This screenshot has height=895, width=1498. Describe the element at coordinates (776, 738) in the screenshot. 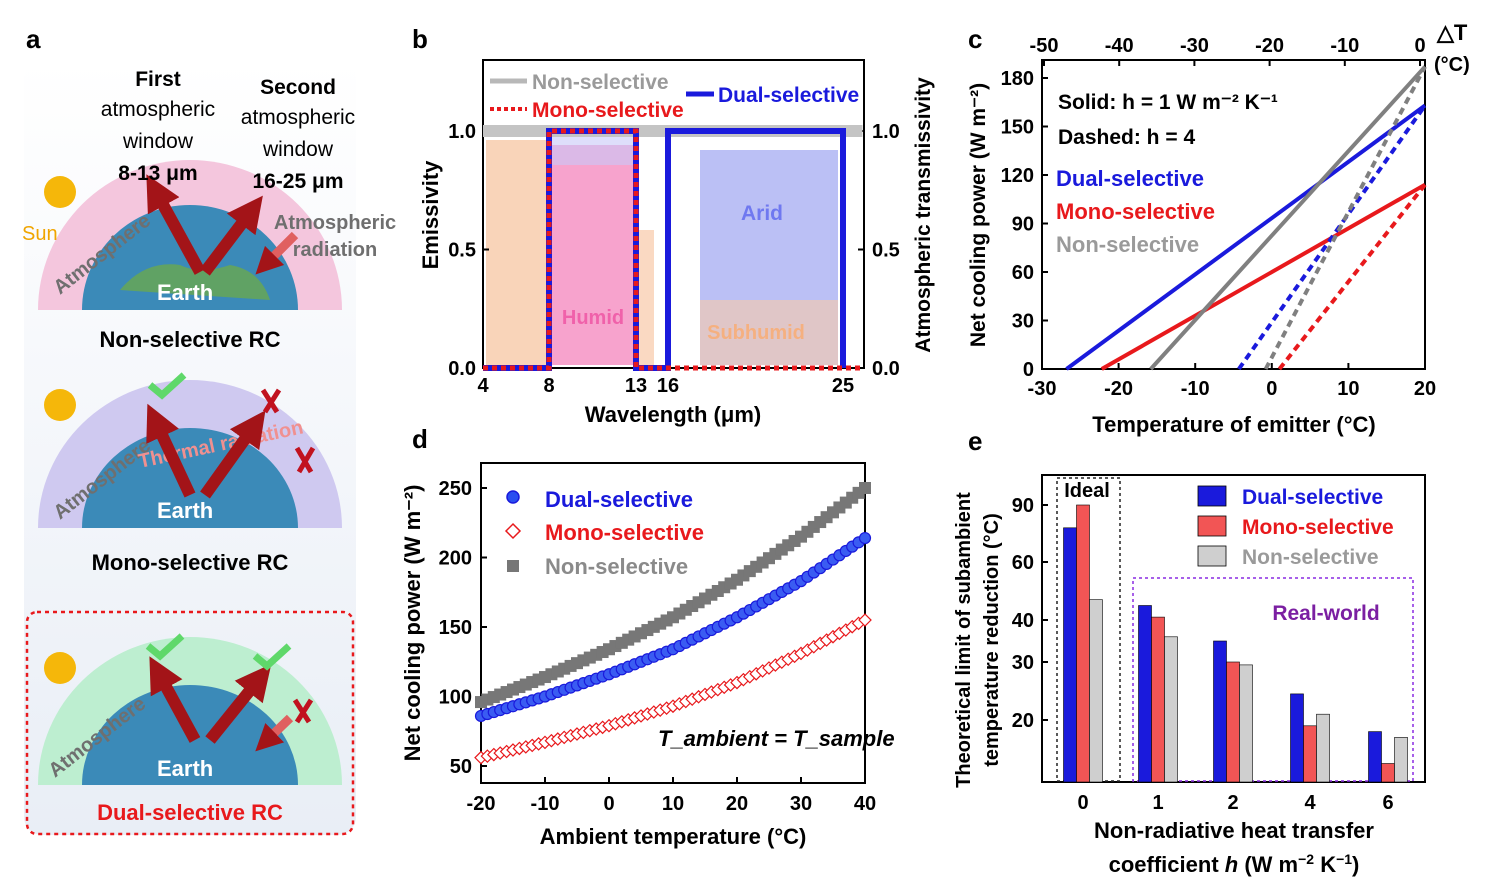

I see `annotation-equal-temps: T_ambient = T_sample` at that location.